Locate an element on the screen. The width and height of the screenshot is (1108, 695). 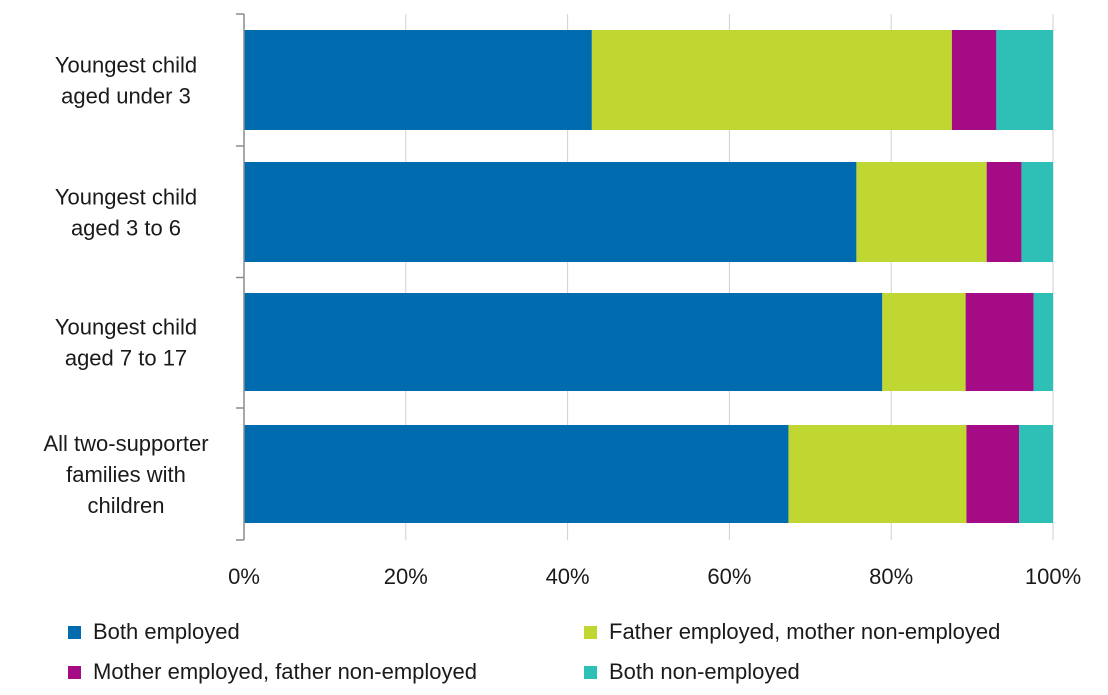
category-label: aged 3 to 6 is located at coordinates (126, 228).